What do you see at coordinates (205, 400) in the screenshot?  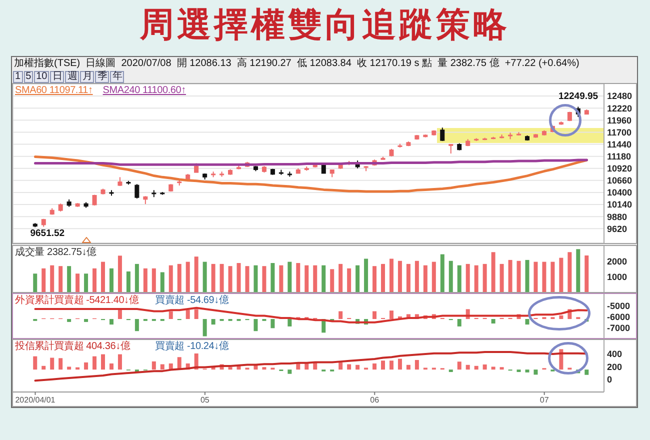 I see `x-tick-label: 05` at bounding box center [205, 400].